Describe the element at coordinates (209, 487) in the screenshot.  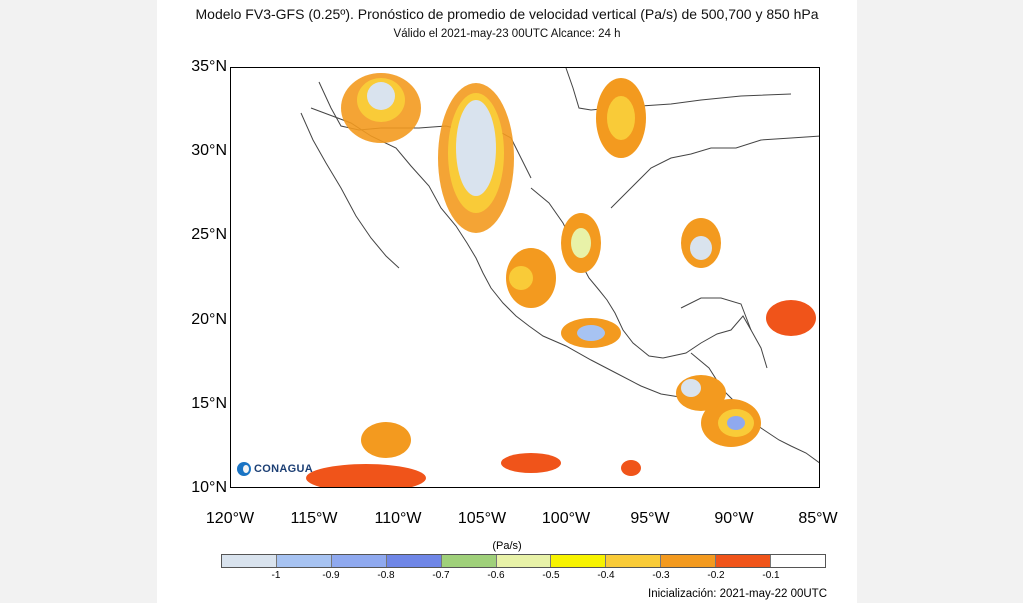
I see `lat-label-10: 10°N` at that location.